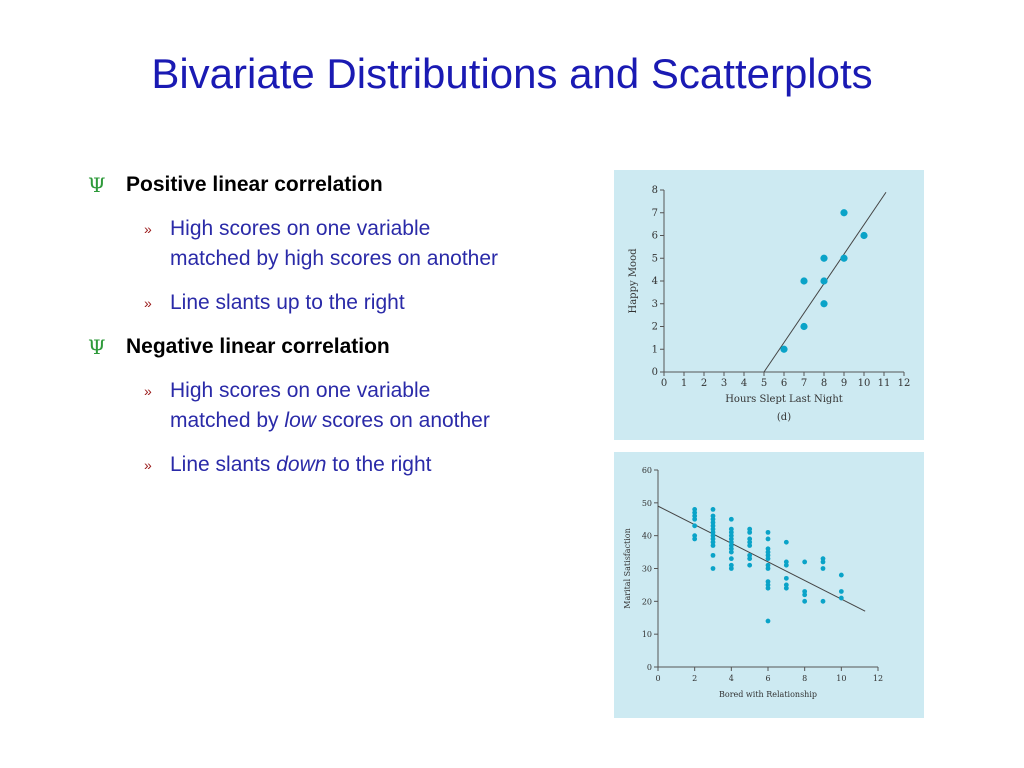 This screenshot has height=768, width=1024. I want to click on sub-bullet-line: matched by, so click(227, 420).